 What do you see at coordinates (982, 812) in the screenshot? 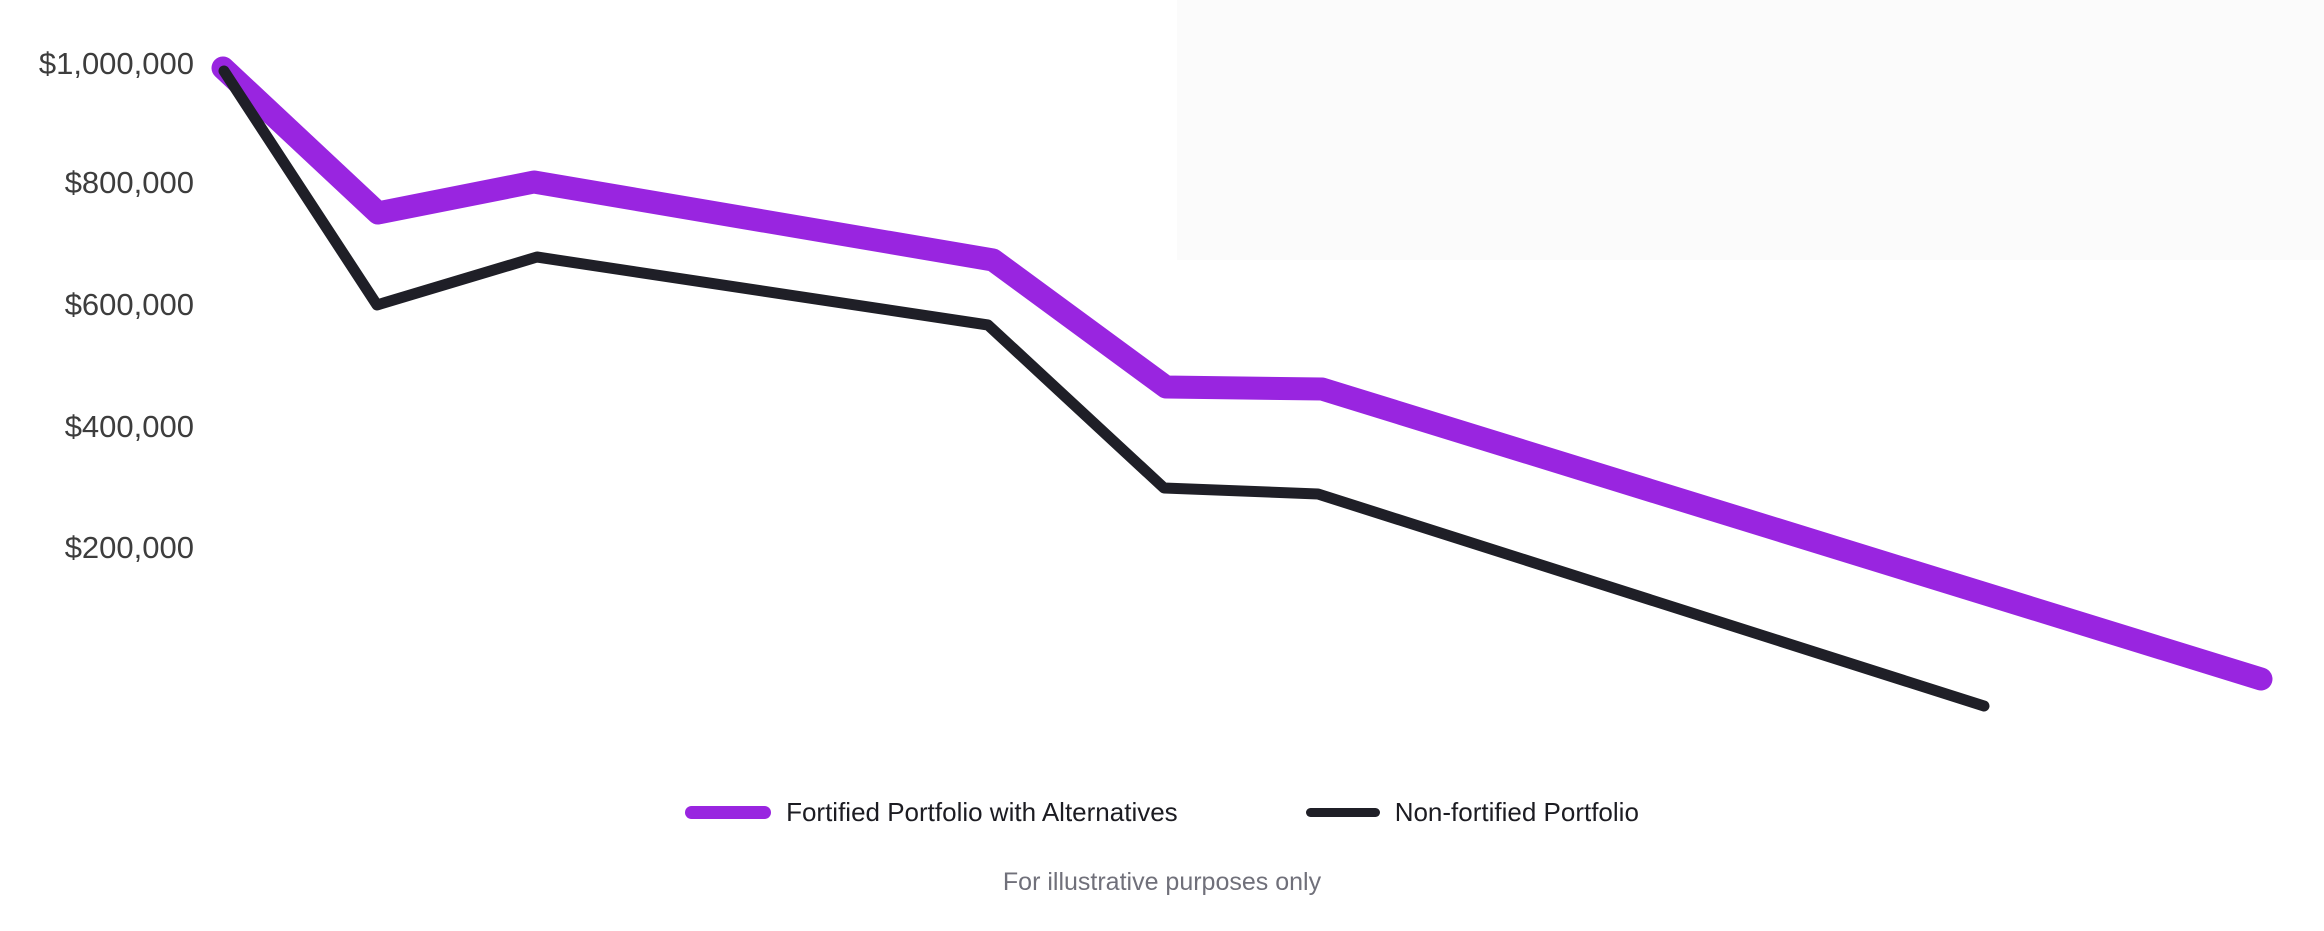
I see `legend-label: Fortified Portfolio with Alternatives` at bounding box center [982, 812].